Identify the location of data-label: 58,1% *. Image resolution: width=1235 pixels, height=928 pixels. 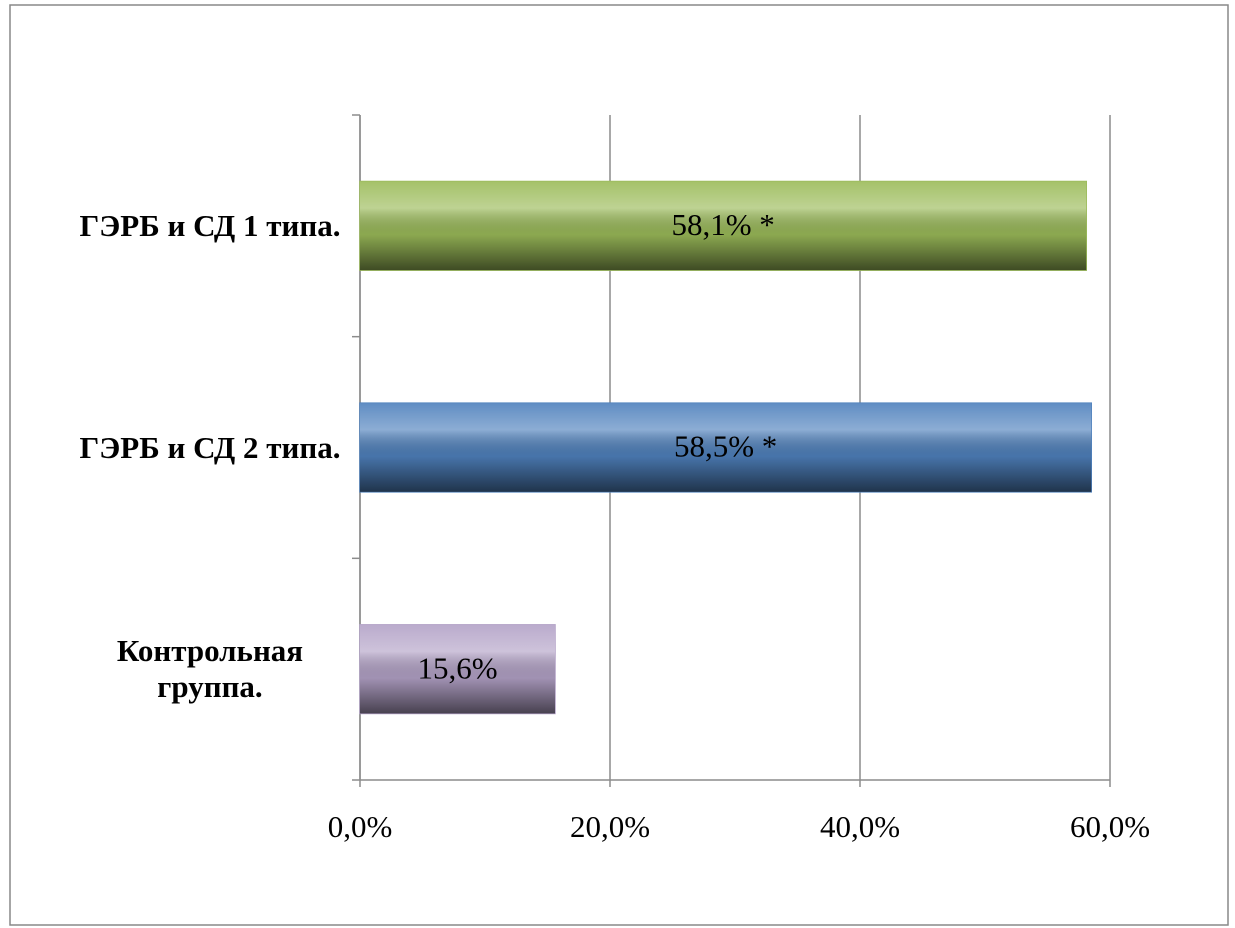
(722, 224).